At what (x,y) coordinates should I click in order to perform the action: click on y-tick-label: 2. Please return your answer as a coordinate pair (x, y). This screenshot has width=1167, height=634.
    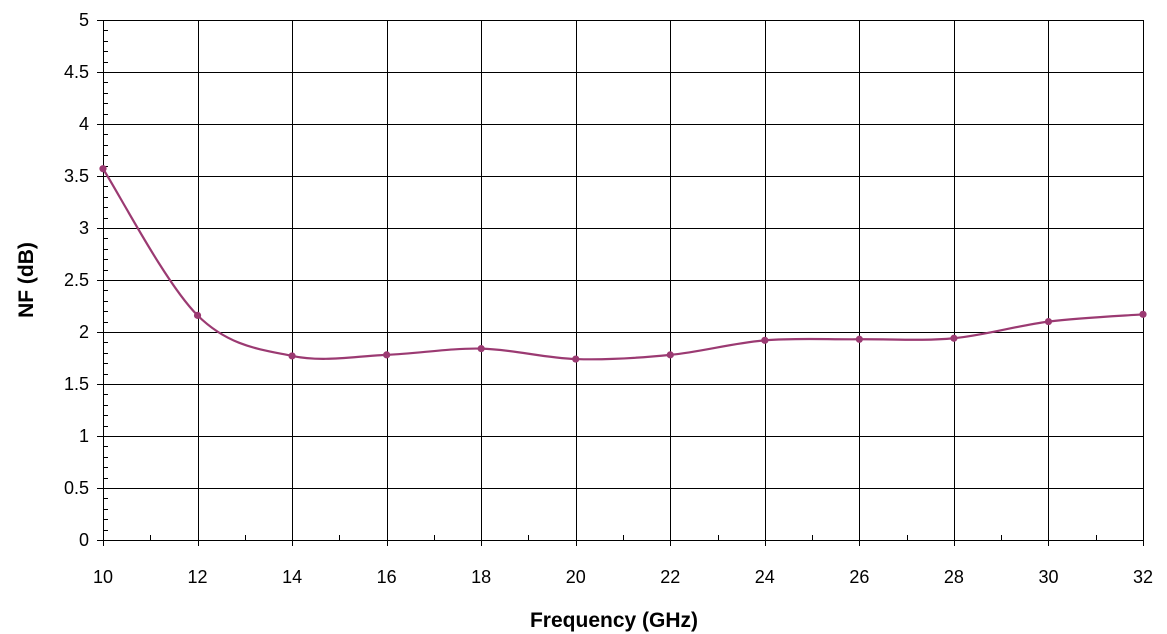
    Looking at the image, I should click on (84, 332).